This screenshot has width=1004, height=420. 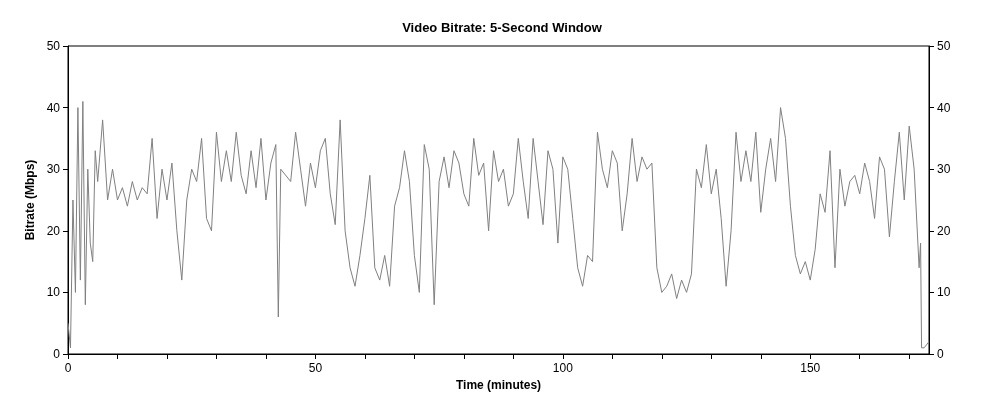 I want to click on y2-tick-label: 40, so click(x=944, y=107).